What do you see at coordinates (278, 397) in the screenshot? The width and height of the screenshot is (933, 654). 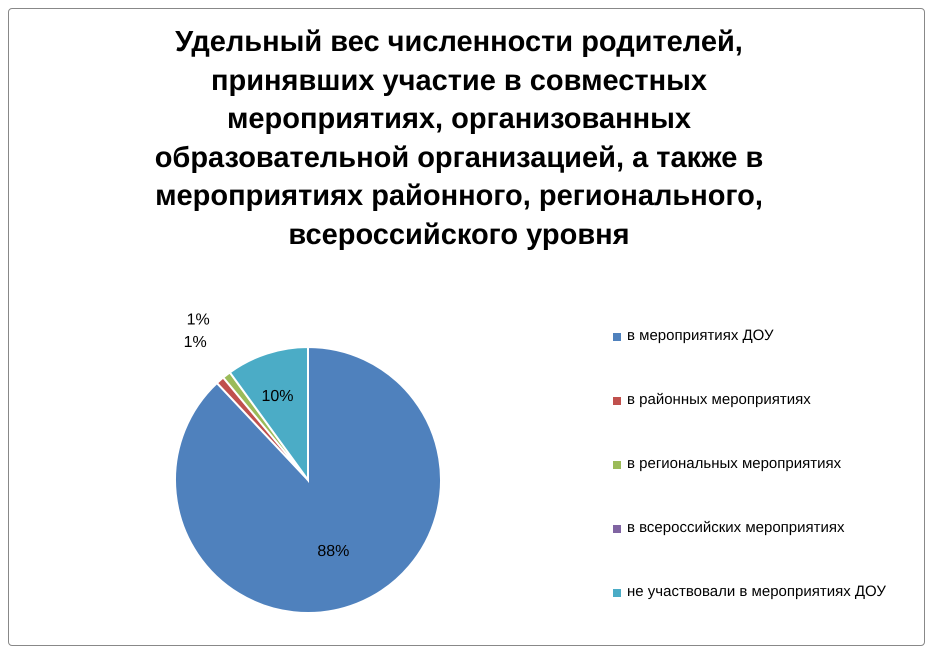 I see `data-label: 10%` at bounding box center [278, 397].